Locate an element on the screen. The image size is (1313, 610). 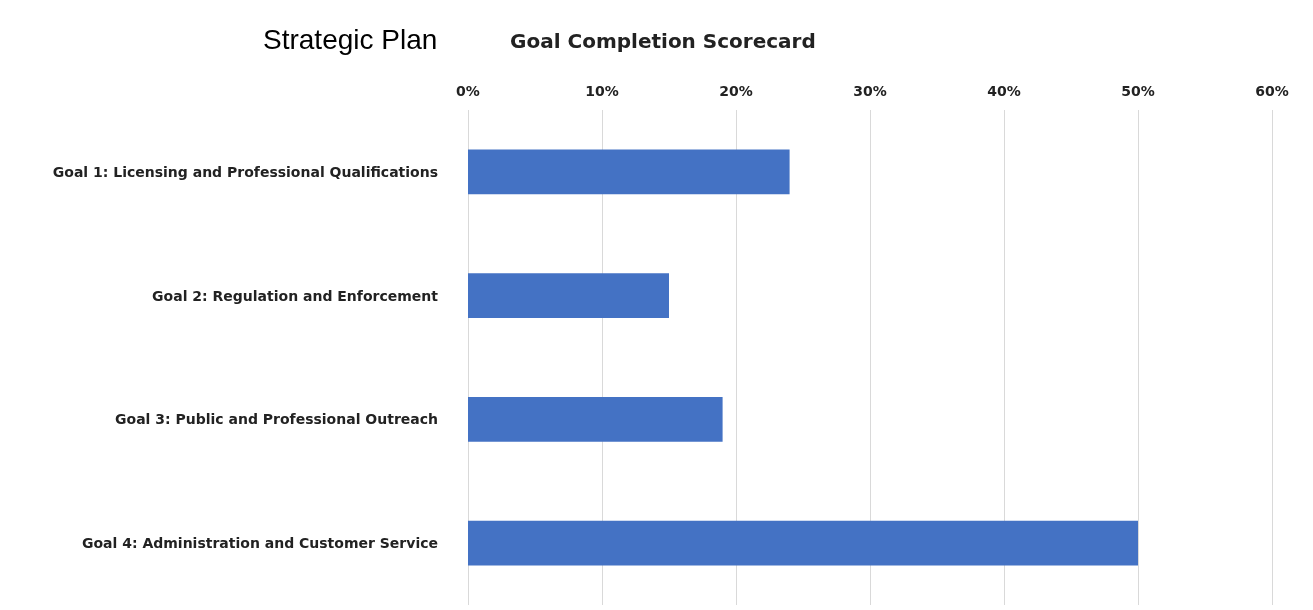
x-tick-label: 20% is located at coordinates (736, 91).